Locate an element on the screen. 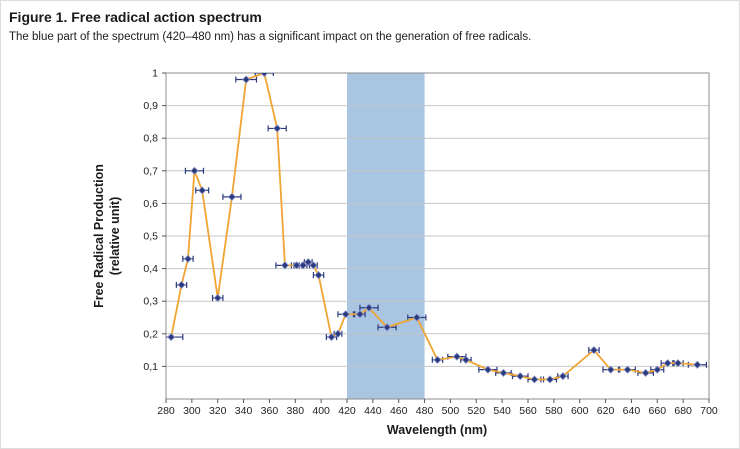 The width and height of the screenshot is (740, 449). y-axis-label: Free Radical Production (relative unit) is located at coordinates (108, 236).